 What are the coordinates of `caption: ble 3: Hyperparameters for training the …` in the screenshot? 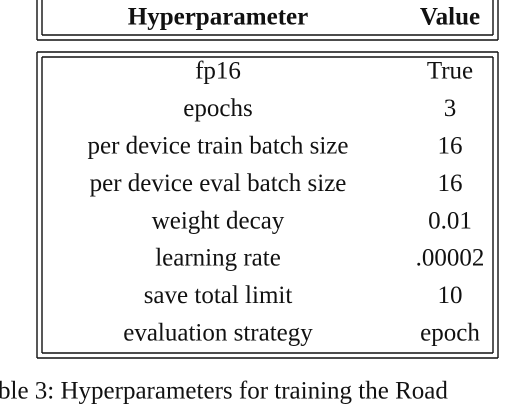 It's located at (224, 391).